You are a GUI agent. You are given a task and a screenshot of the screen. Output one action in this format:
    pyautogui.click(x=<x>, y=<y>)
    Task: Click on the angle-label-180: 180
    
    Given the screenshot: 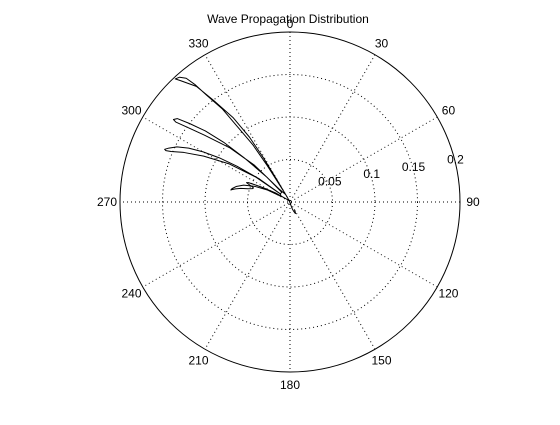 What is the action you would take?
    pyautogui.click(x=290, y=385)
    